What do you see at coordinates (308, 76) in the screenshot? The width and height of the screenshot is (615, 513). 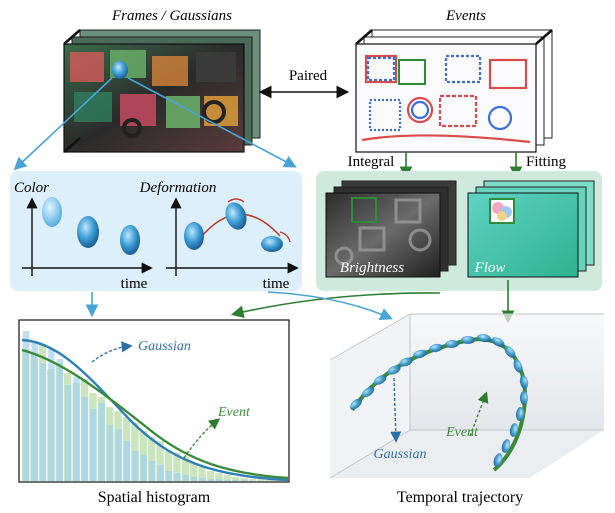 I see `paired-label: Paired` at bounding box center [308, 76].